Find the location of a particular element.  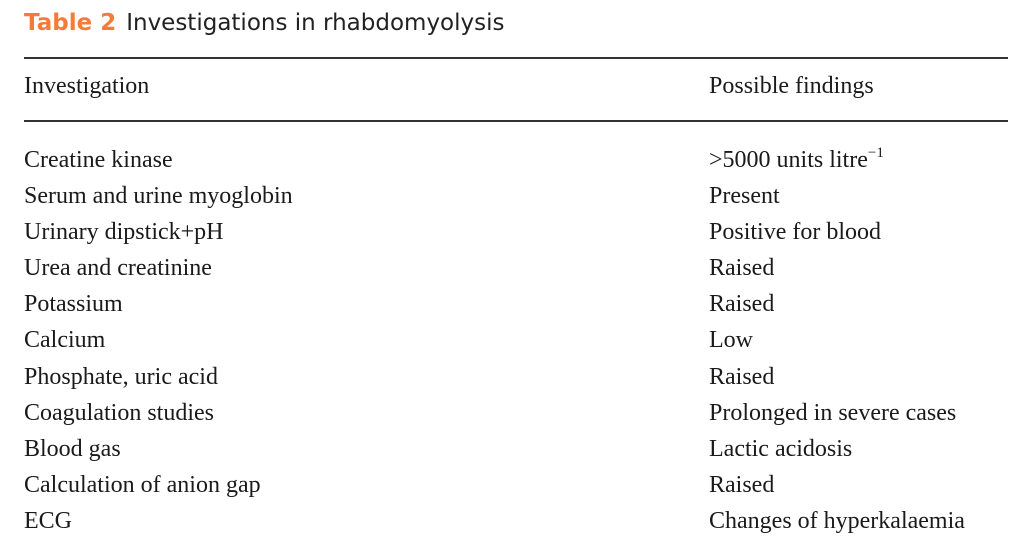

finding-cell: Present is located at coordinates (744, 196).